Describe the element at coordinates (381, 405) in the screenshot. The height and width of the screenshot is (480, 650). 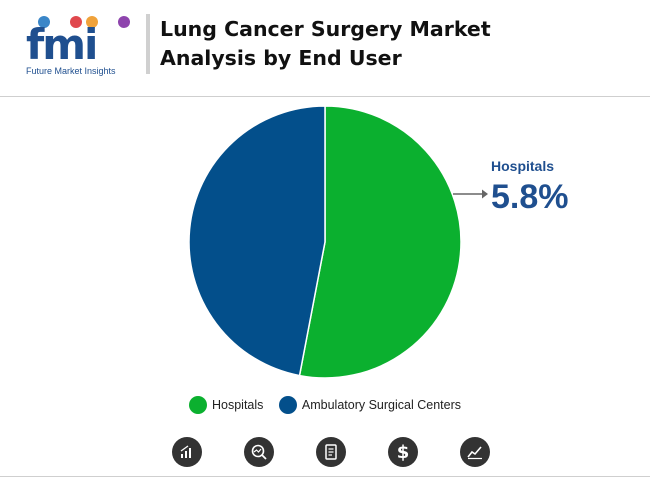
I see `legend-label: Ambulatory Surgical Centers` at that location.